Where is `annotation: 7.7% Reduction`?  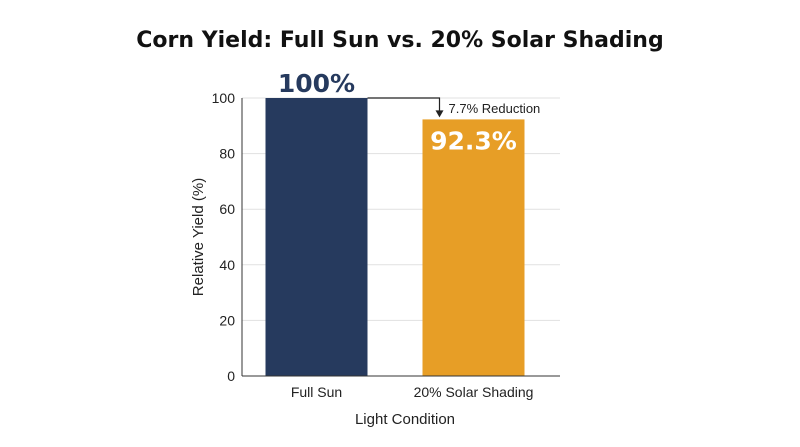 annotation: 7.7% Reduction is located at coordinates (454, 107).